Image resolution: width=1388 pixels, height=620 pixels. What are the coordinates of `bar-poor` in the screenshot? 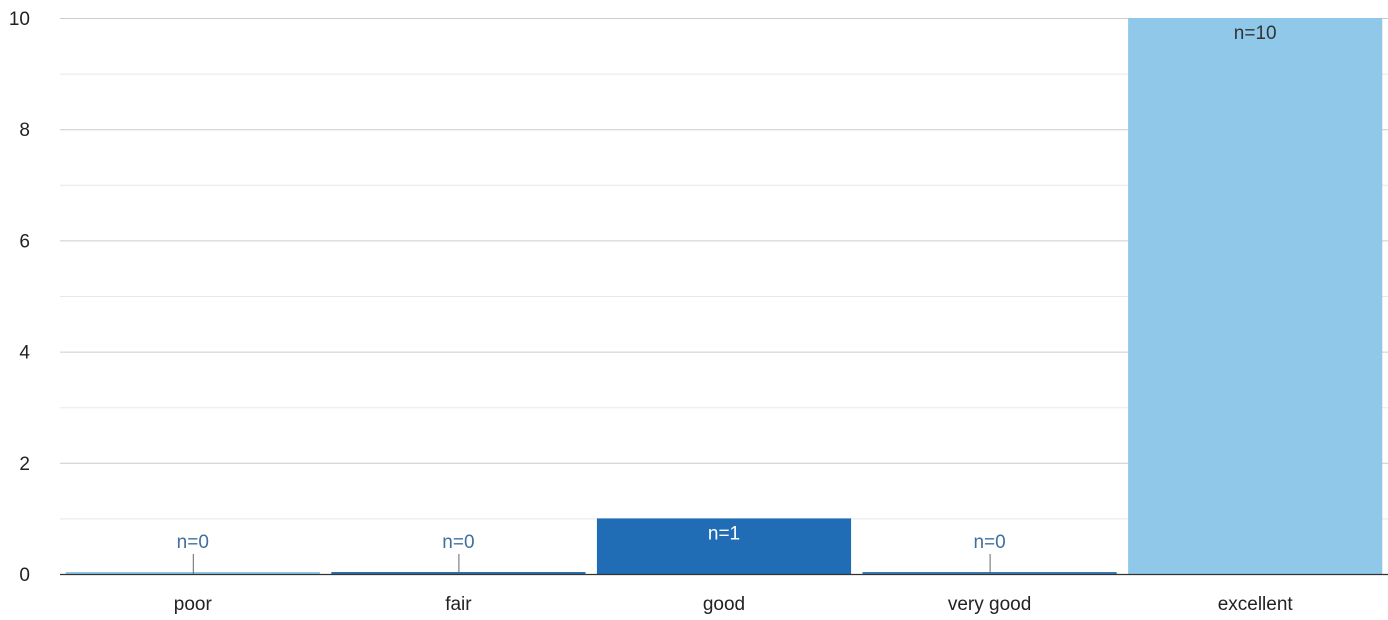 It's located at (192, 573).